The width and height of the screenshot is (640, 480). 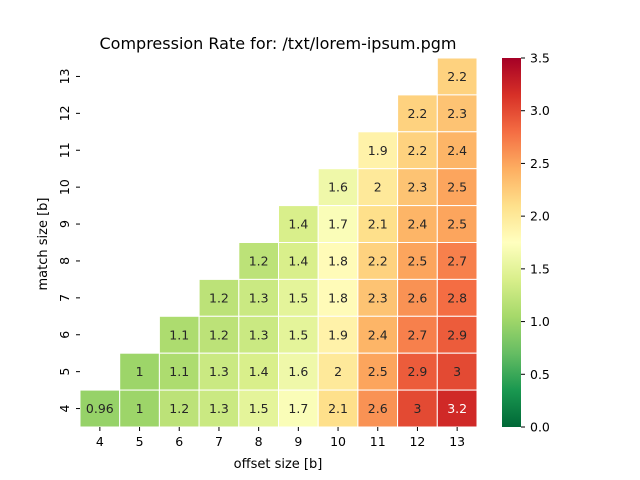 What do you see at coordinates (280, 438) in the screenshot?
I see `x-axis-ticks: 4 5 6 7 8 9 10 11 12 13` at bounding box center [280, 438].